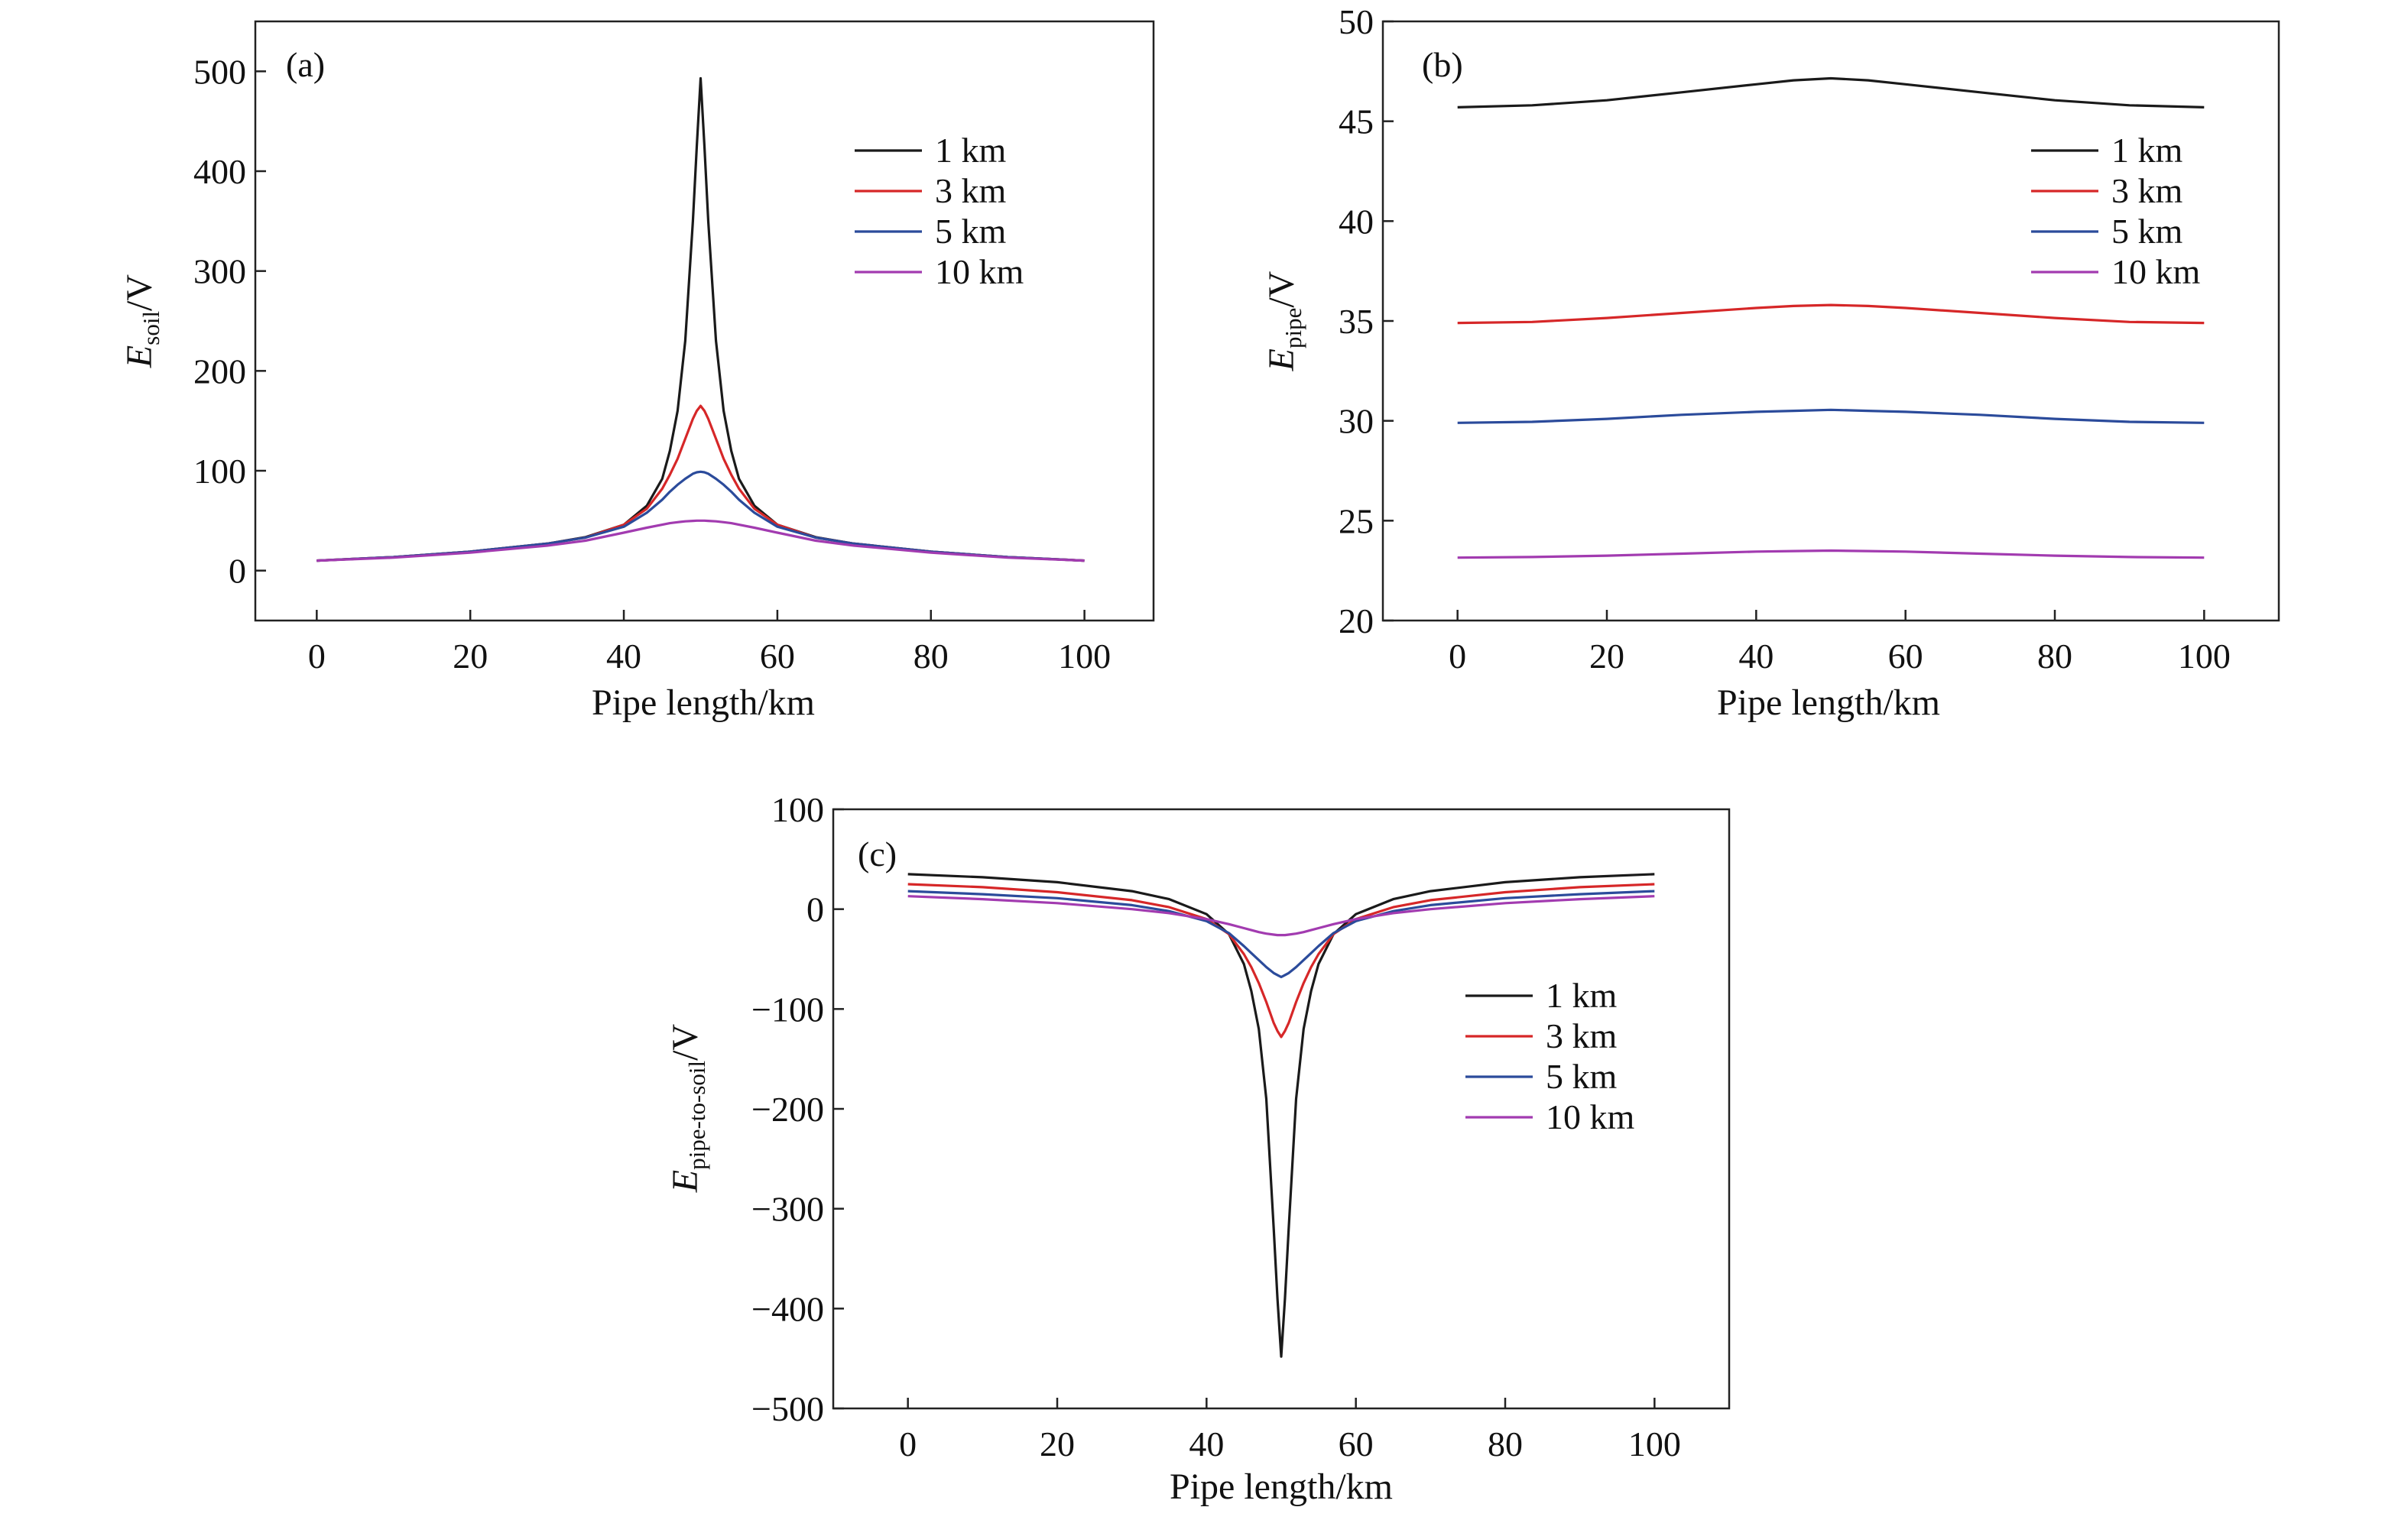 The image size is (2408, 1520). Describe the element at coordinates (1293, 328) in the screenshot. I see `y-axis-label-sub: pipe` at that location.